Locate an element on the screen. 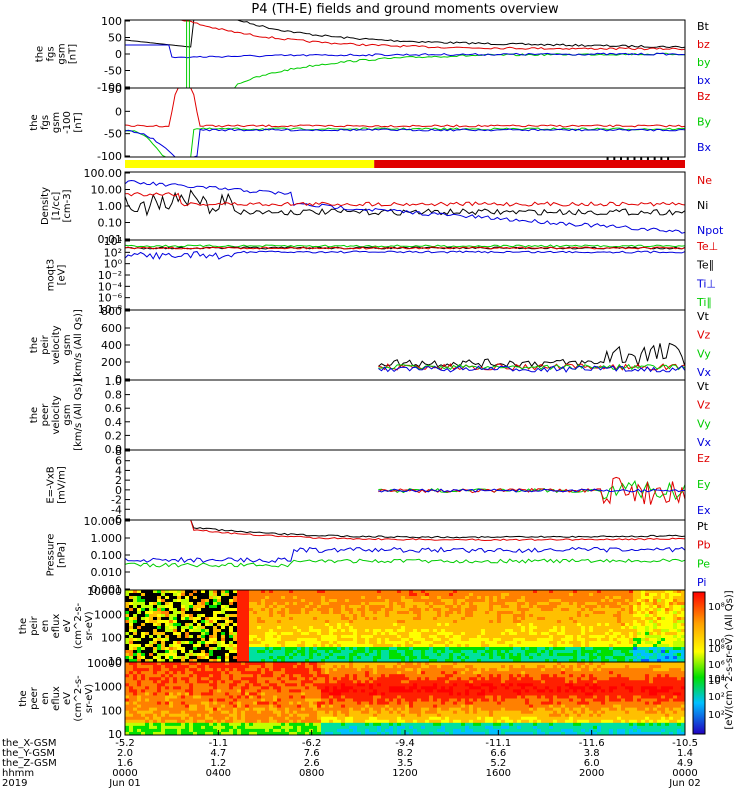 Image resolution: width=750 pixels, height=800 pixels. series-Vx is located at coordinates (532, 369).